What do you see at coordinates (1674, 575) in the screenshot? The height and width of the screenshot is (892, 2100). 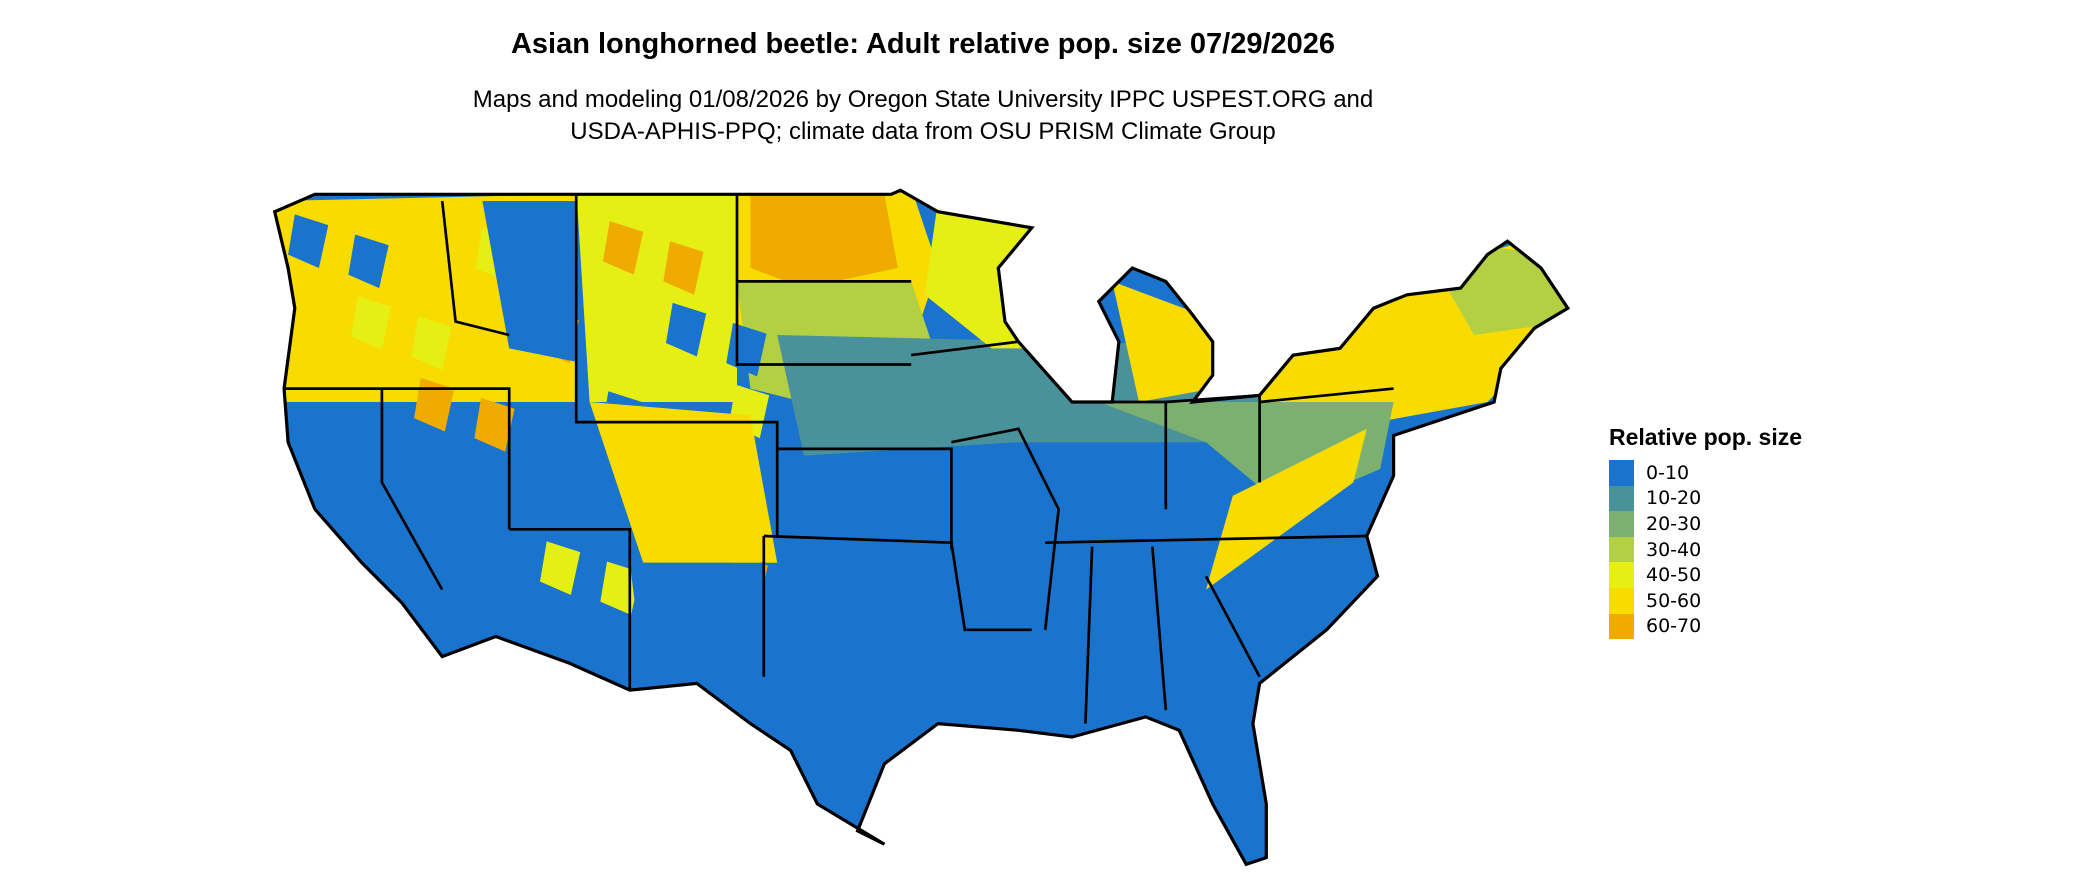 I see `legend-label: 40-50` at bounding box center [1674, 575].